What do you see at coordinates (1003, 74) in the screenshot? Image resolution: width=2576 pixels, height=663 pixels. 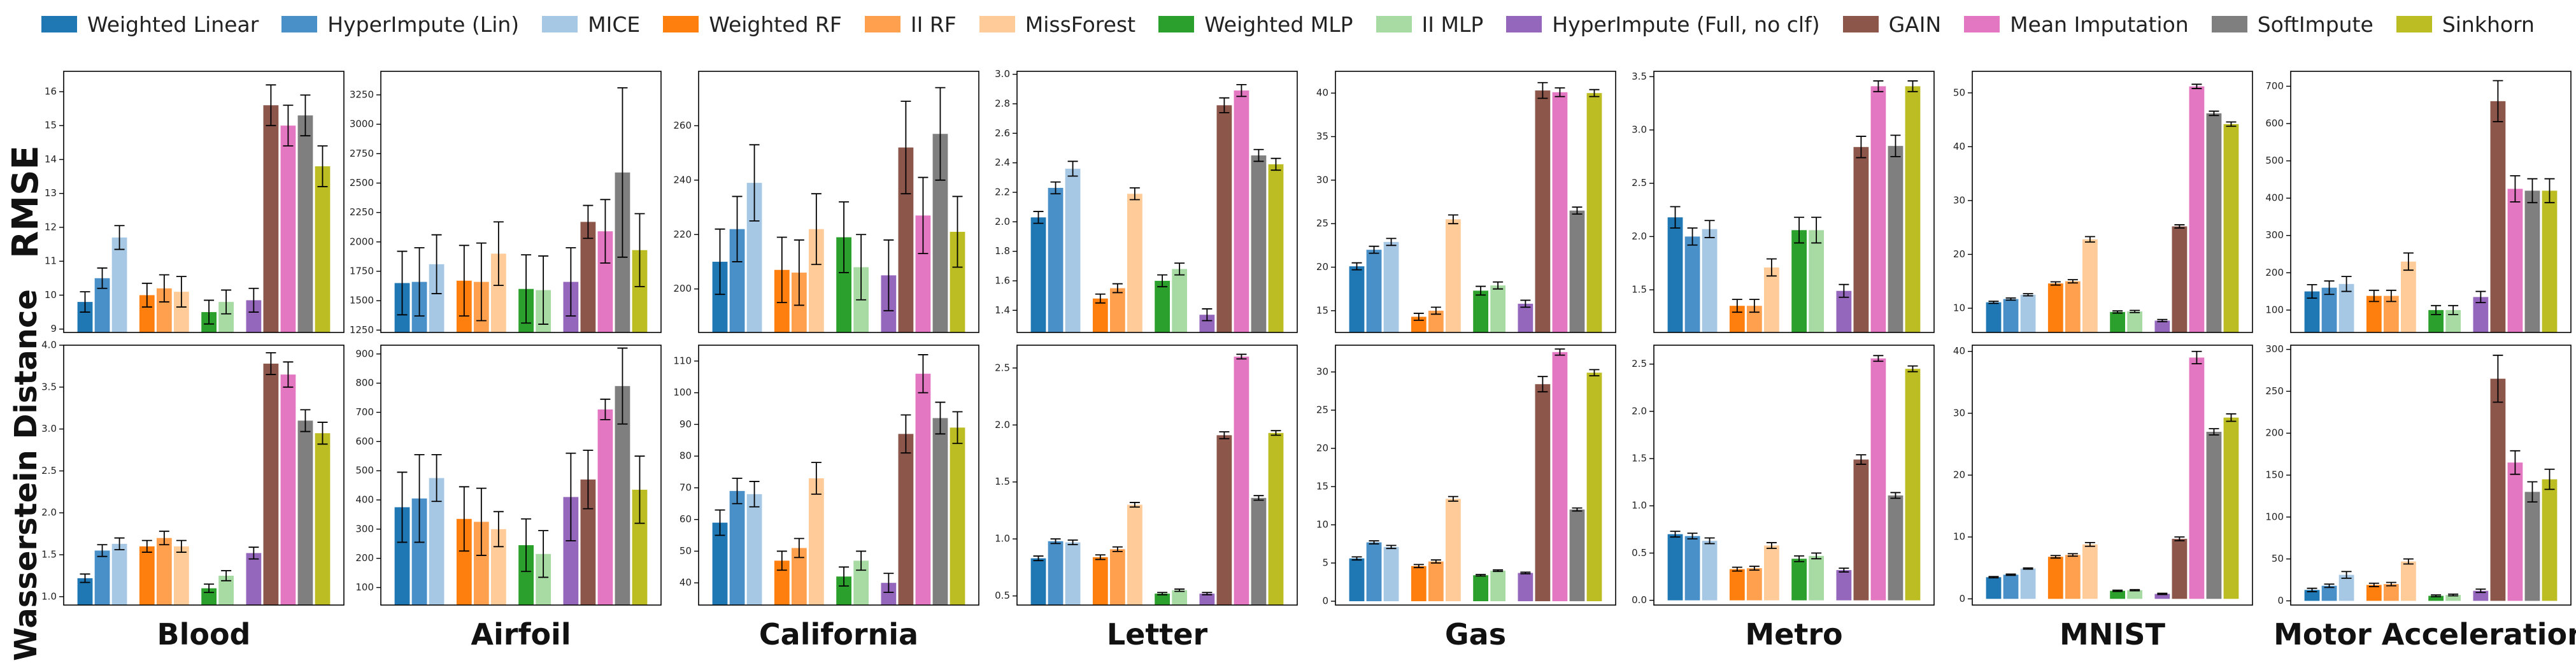 I see `y-tick-label: 3.0` at bounding box center [1003, 74].